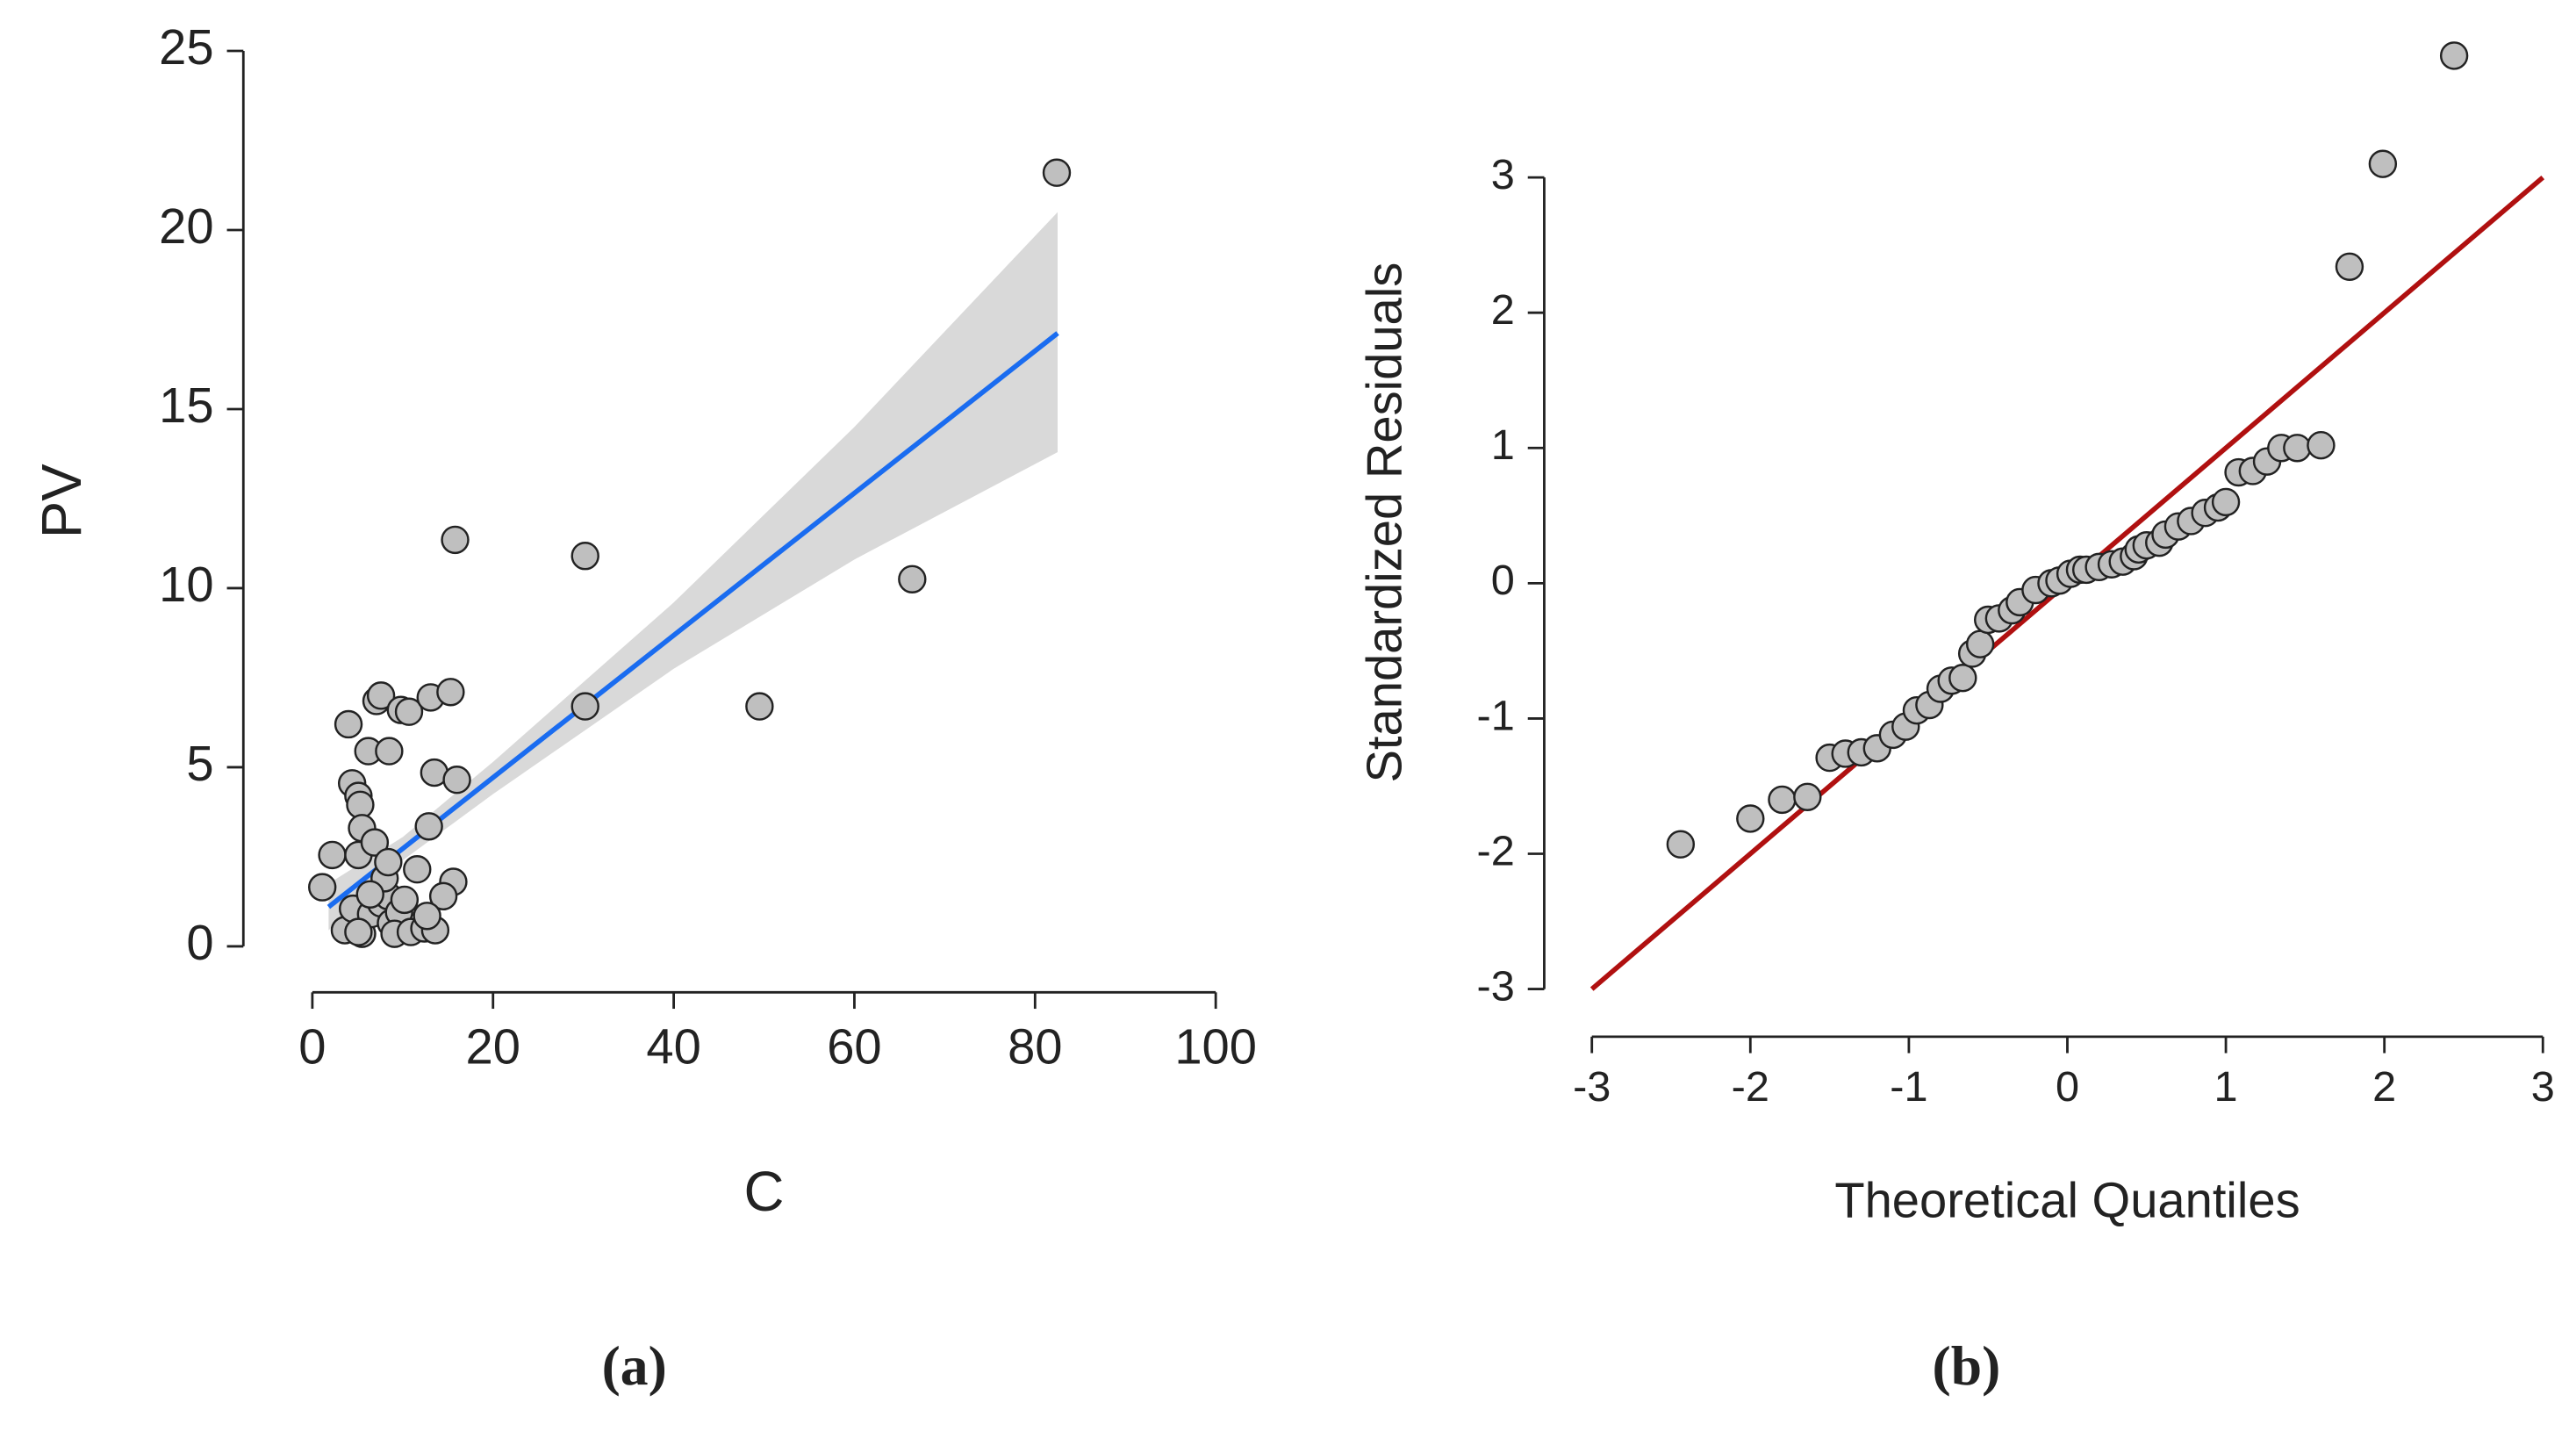 The image size is (2576, 1431). Describe the element at coordinates (634, 1365) in the screenshot. I see `caption: (a)` at that location.